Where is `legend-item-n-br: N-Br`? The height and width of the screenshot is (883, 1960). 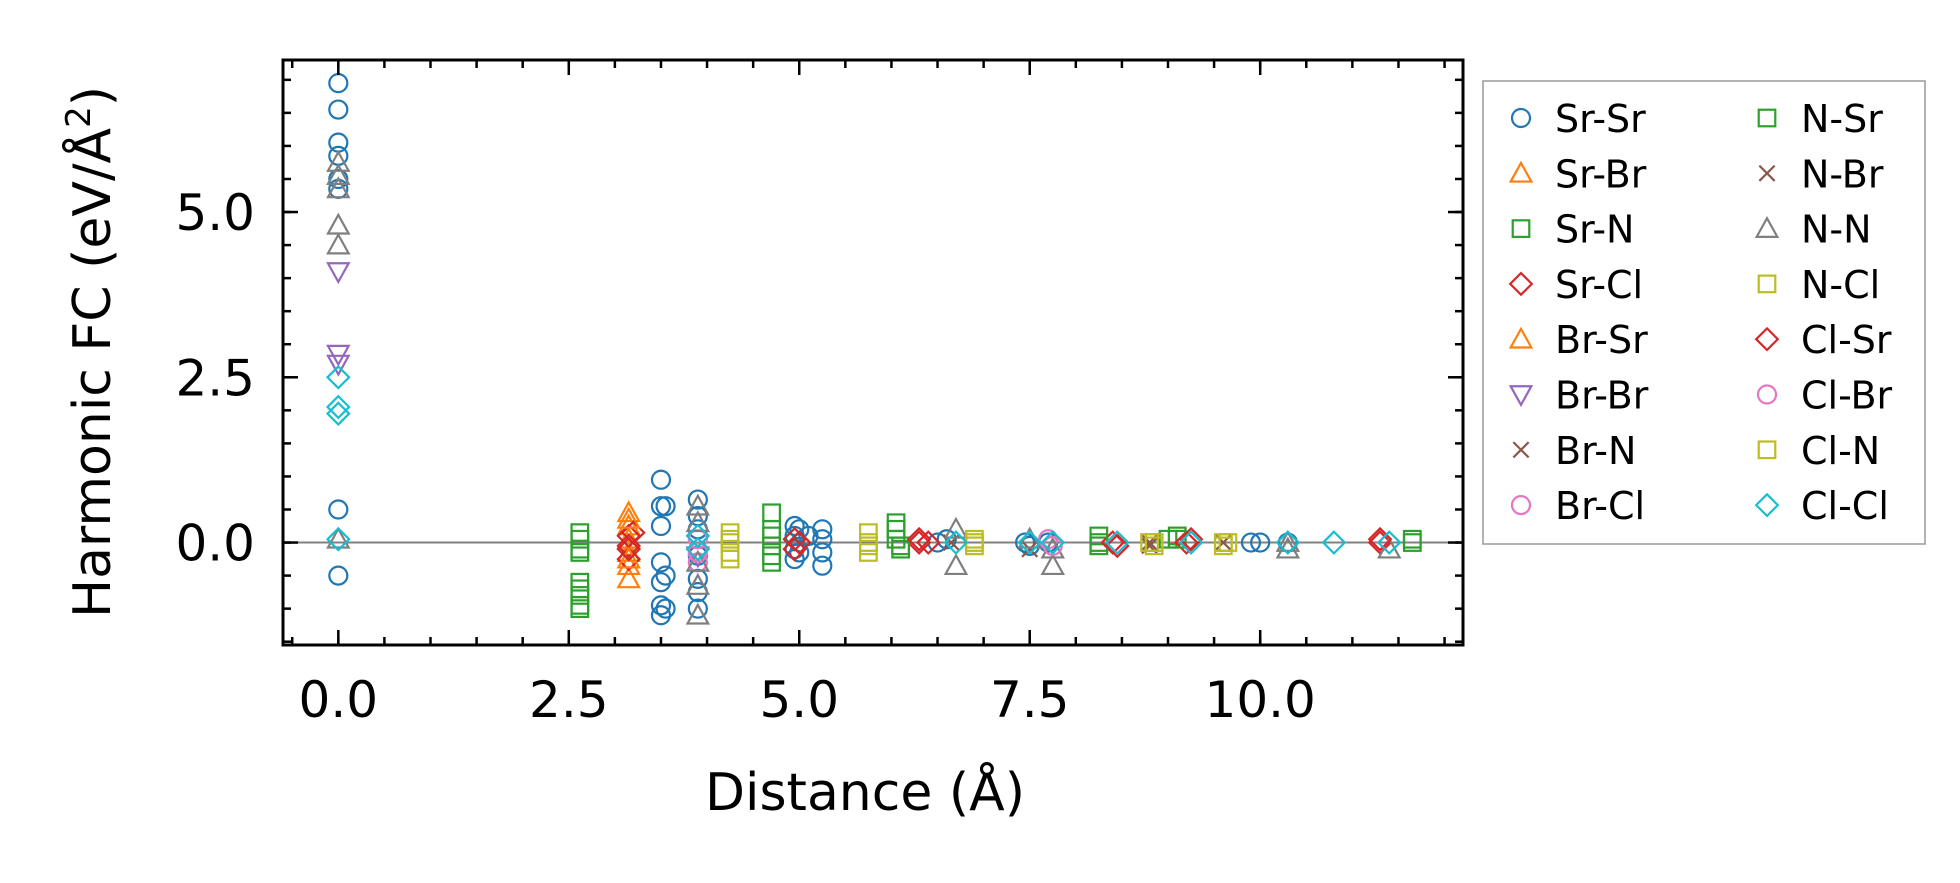
legend-item-n-br: N-Br is located at coordinates (1821, 174).